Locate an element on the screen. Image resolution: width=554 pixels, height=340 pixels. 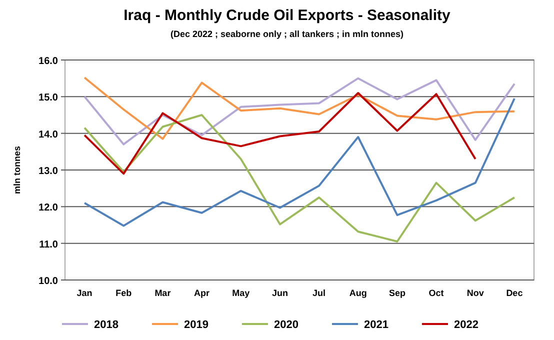
x-tick-label: Jan is located at coordinates (84, 293).